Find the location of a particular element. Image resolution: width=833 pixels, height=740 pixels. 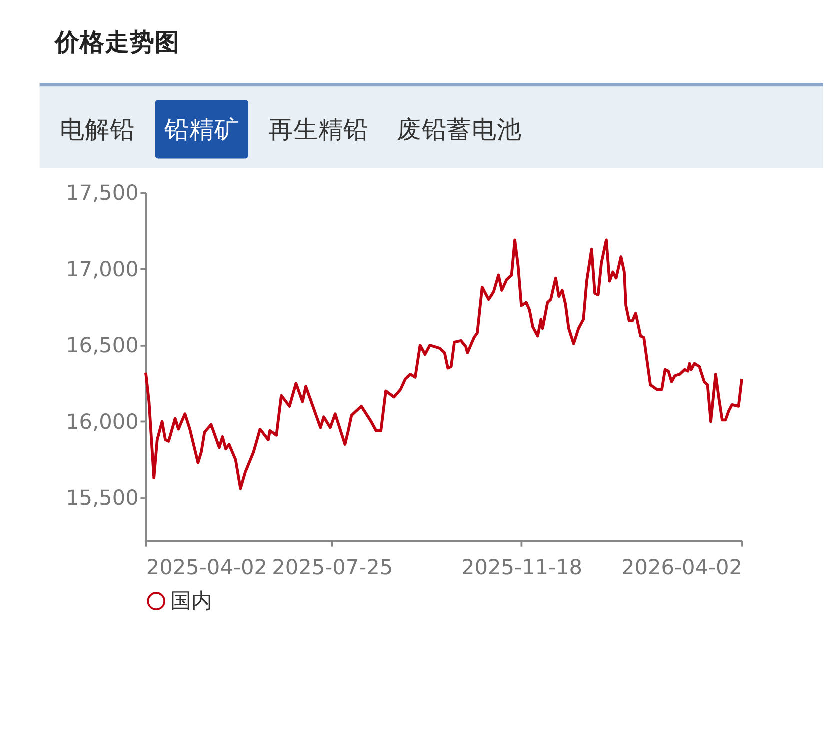

x-tick-label: 2026-04-02 is located at coordinates (681, 567).